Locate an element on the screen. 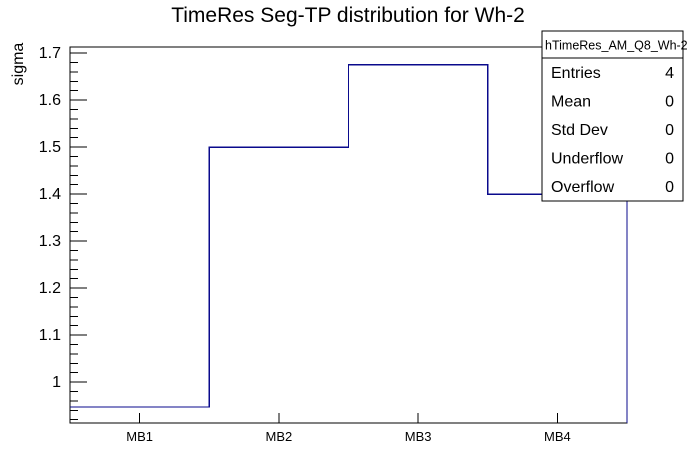  stats-row-label: Overflow is located at coordinates (583, 187).